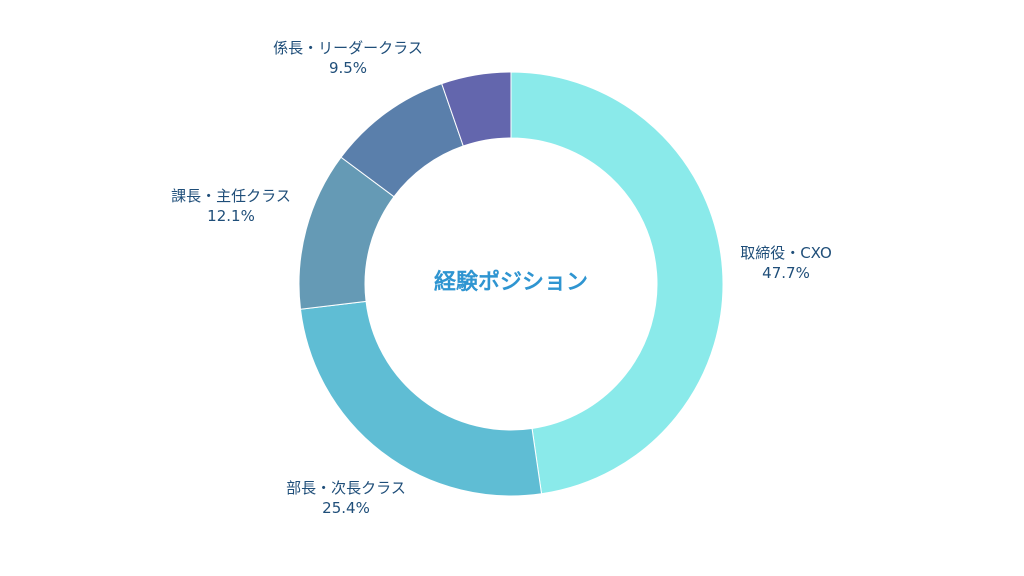 The height and width of the screenshot is (576, 1024). I want to click on slice-label-0: 取締役・CXO, so click(786, 253).